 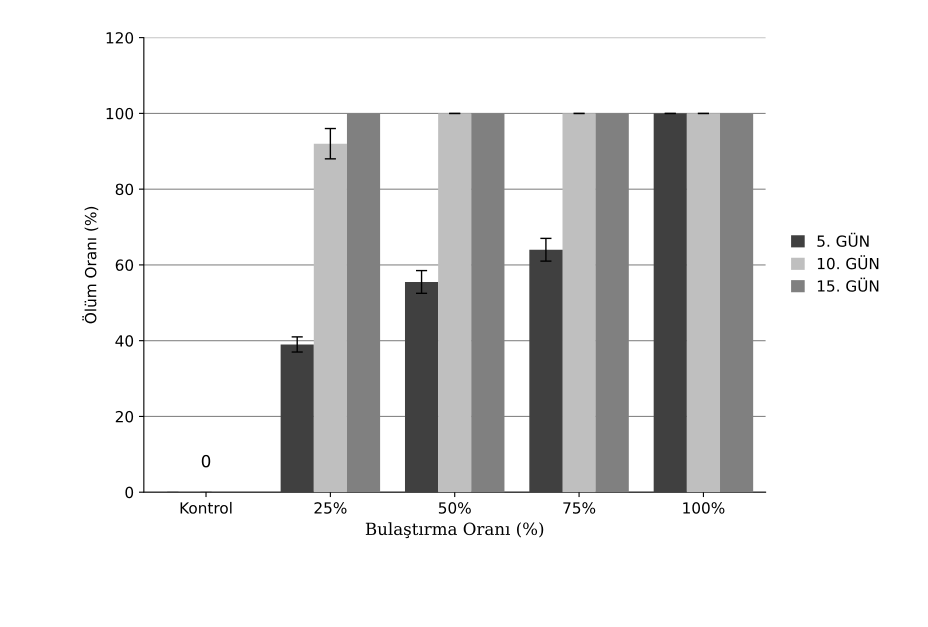 What do you see at coordinates (579, 508) in the screenshot?
I see `x-tick-label: 75%` at bounding box center [579, 508].